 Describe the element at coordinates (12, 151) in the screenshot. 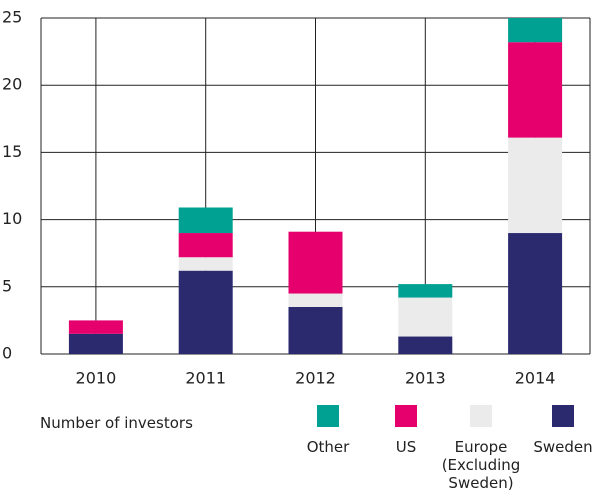

I see `y-tick-label: 15` at that location.